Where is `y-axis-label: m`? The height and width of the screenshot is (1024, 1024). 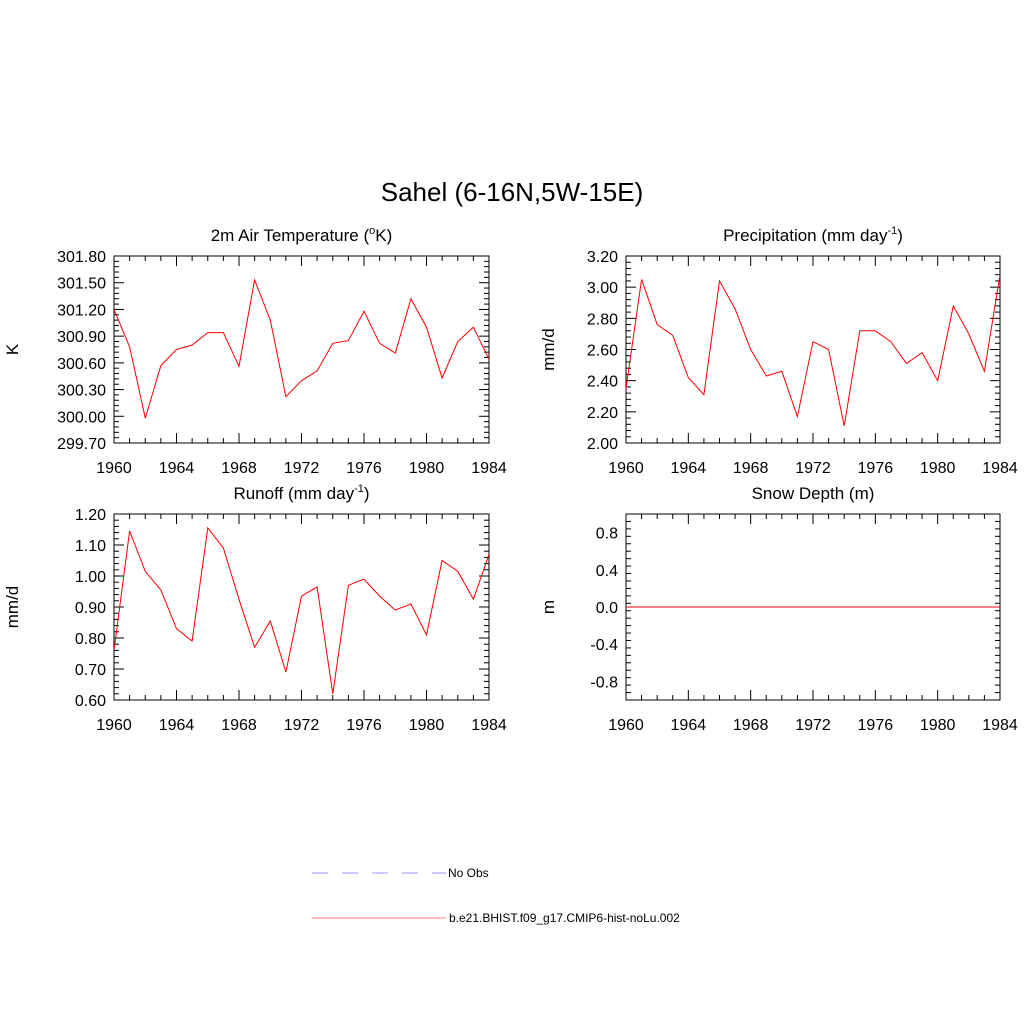 y-axis-label: m is located at coordinates (548, 607).